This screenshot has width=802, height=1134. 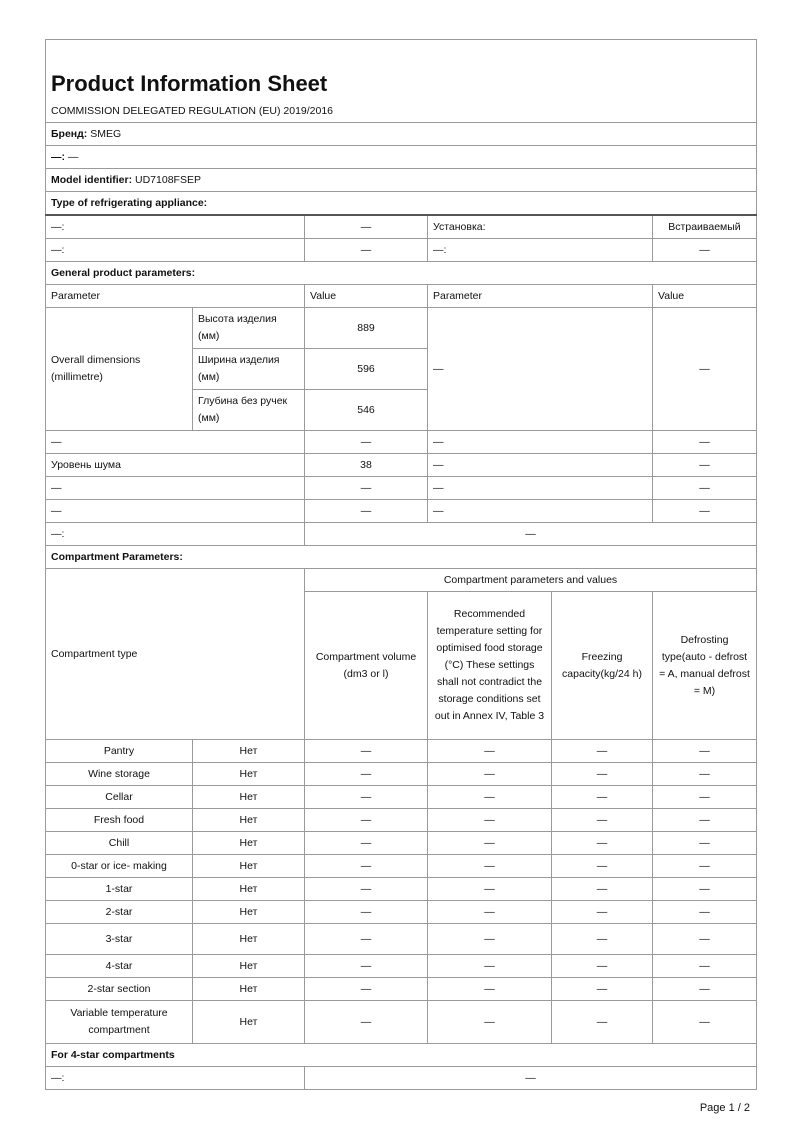 I want to click on compartment-name: Variable temperature compartment, so click(x=119, y=1022).